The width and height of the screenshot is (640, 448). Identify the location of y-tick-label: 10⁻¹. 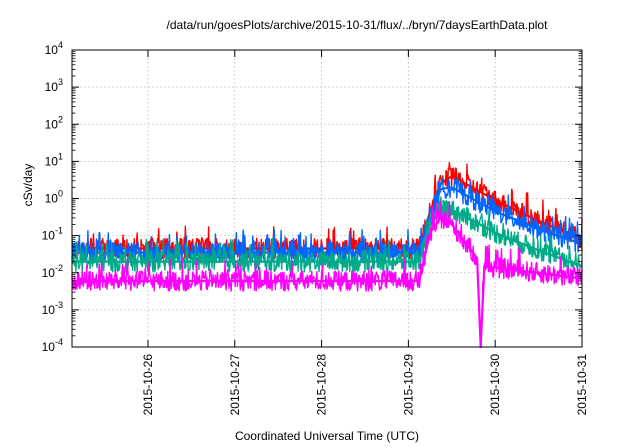
(52, 234).